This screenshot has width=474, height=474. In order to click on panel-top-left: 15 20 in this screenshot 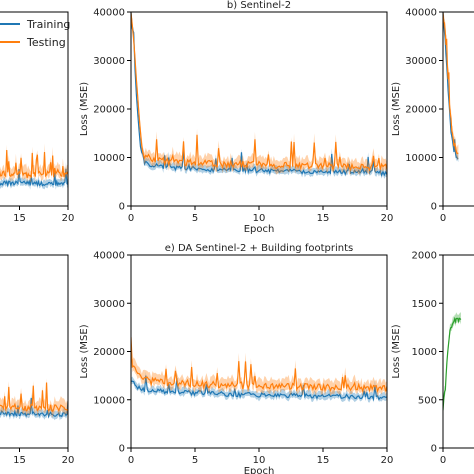, I will do `click(37, 117)`.